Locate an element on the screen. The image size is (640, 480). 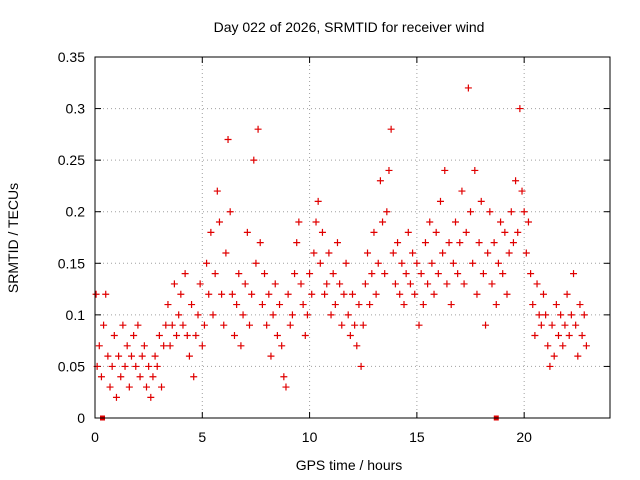
y-axis-label: SRMTID / TECUs is located at coordinates (13, 238).